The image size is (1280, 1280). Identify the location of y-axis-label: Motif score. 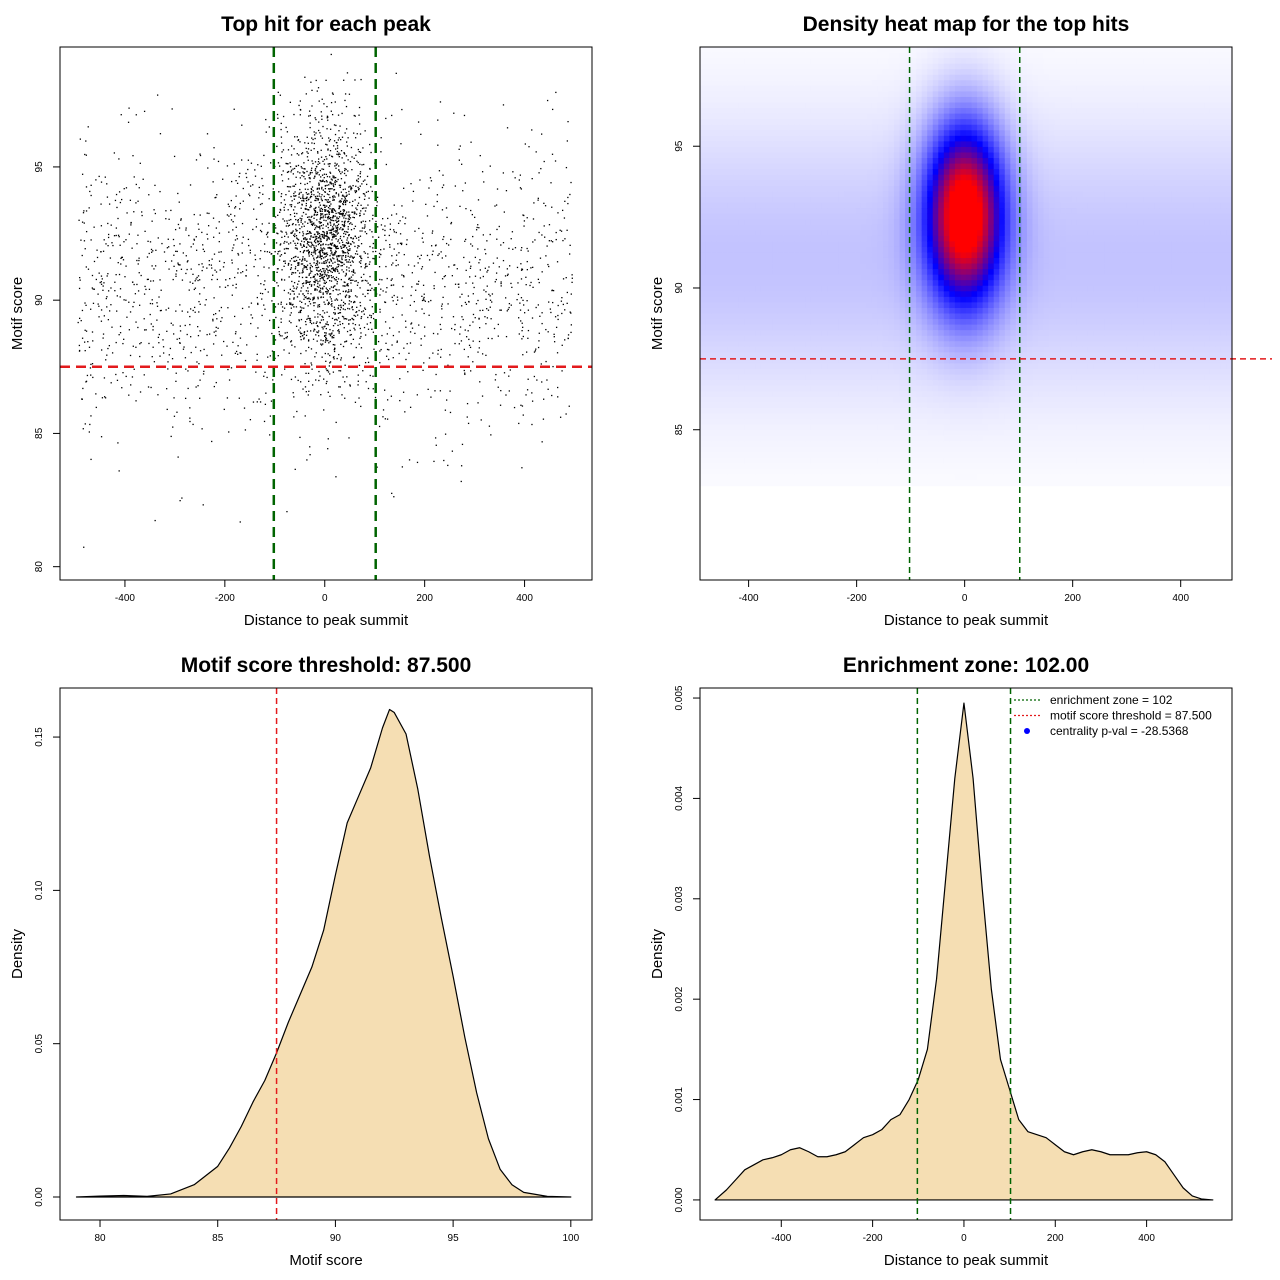
(17, 313).